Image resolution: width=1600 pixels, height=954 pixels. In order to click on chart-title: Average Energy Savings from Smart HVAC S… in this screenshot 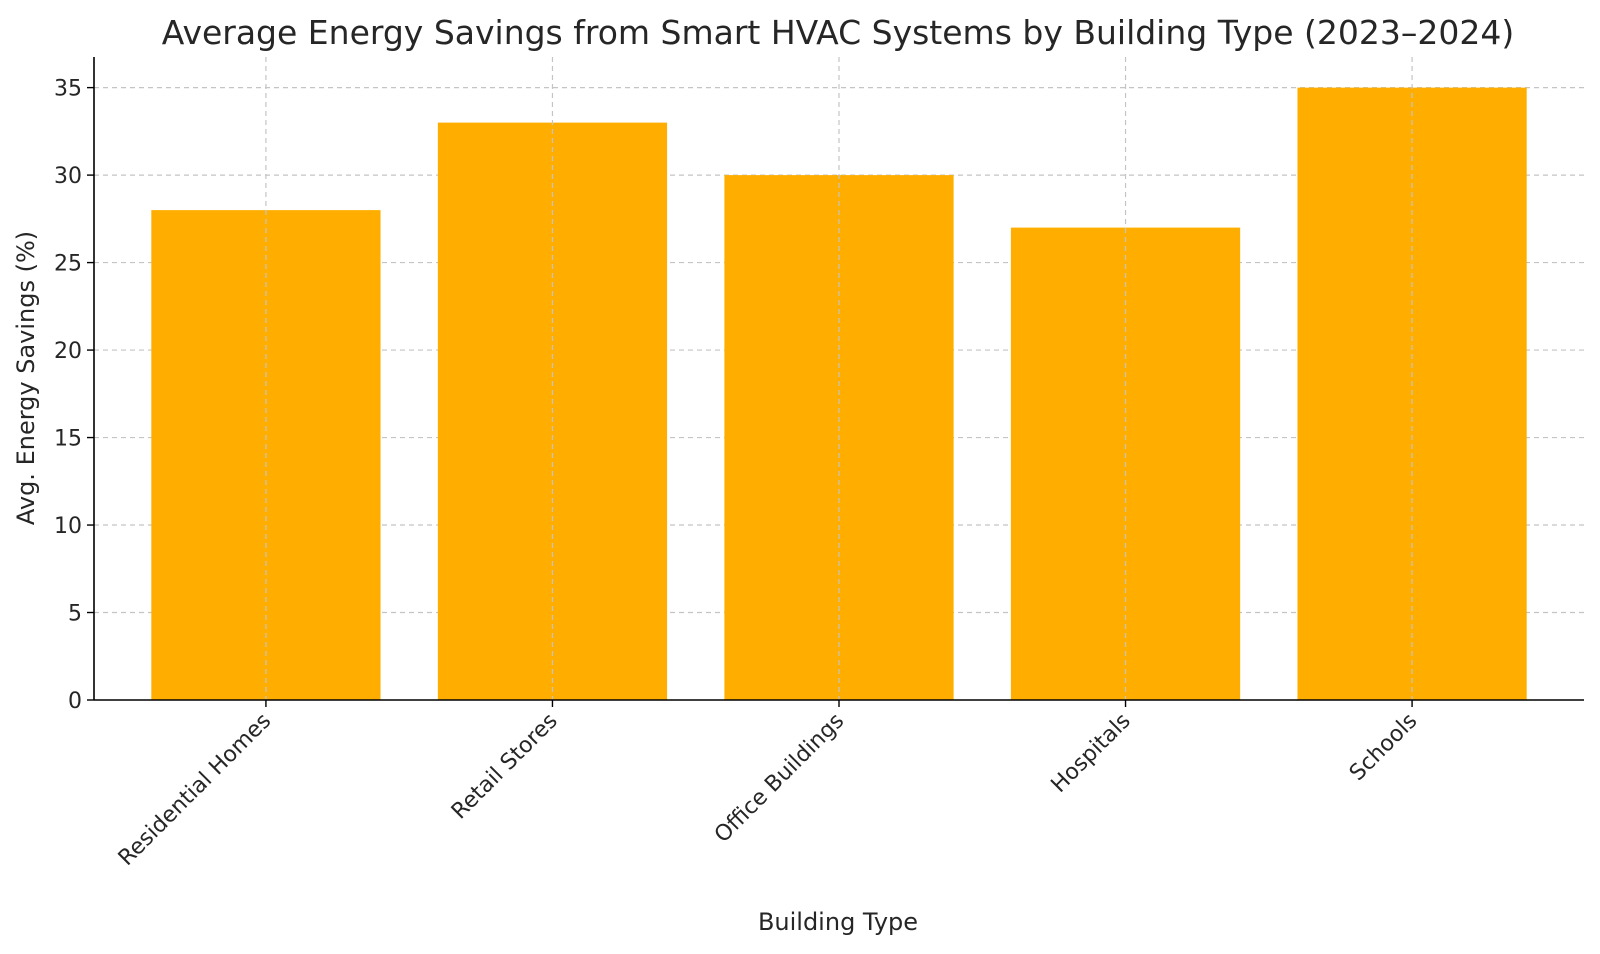, I will do `click(838, 32)`.